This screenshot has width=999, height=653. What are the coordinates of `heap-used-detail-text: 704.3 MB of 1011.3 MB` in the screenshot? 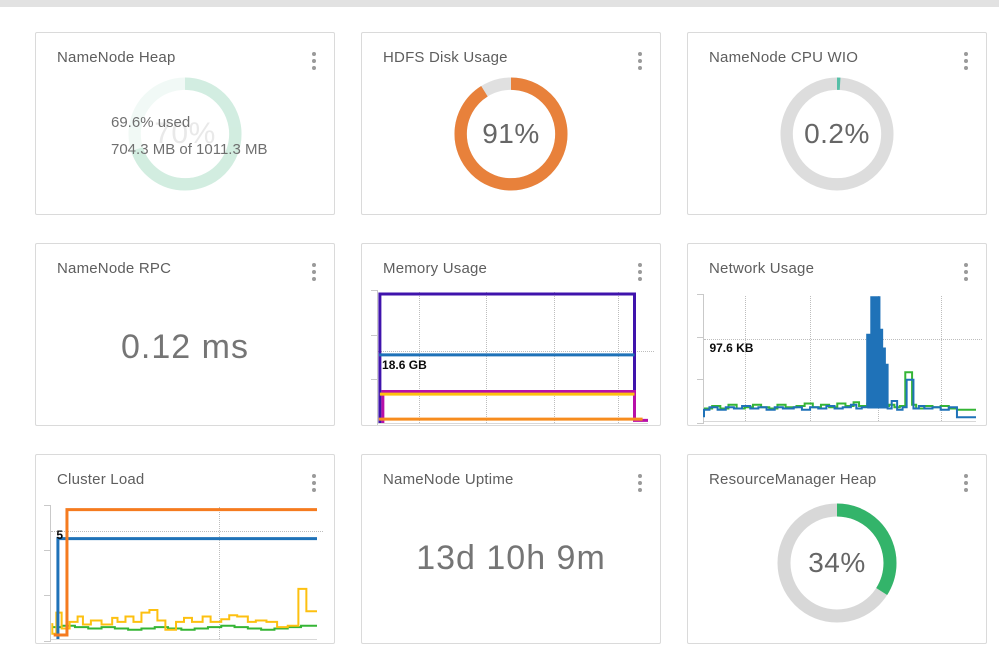 It's located at (189, 149).